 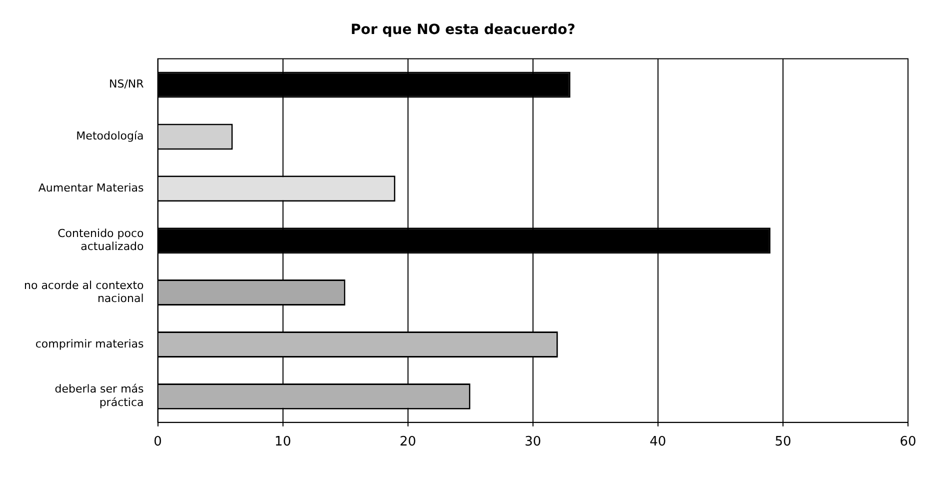 I want to click on y-tick-label: Metodología, so click(x=110, y=136).